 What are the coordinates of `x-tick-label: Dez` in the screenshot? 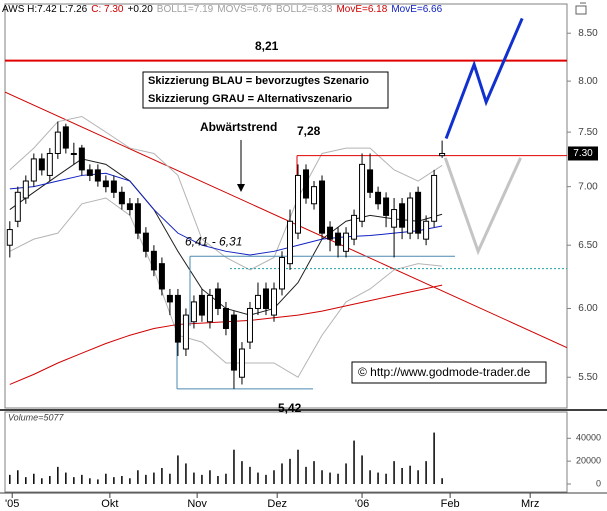 It's located at (277, 504).